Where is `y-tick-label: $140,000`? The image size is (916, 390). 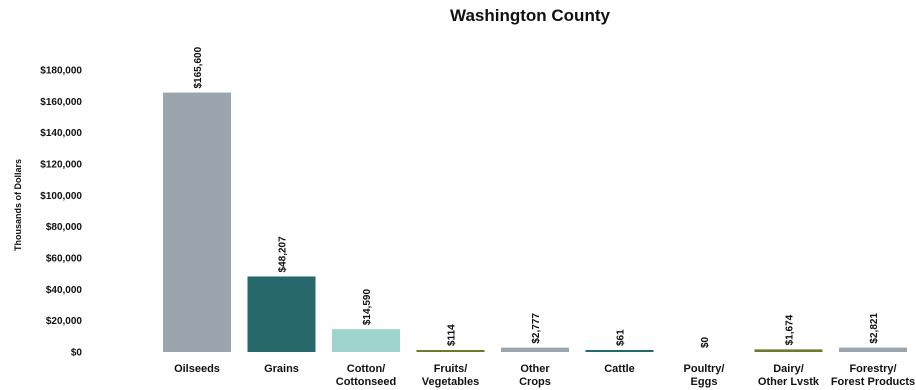
y-tick-label: $140,000 is located at coordinates (61, 133).